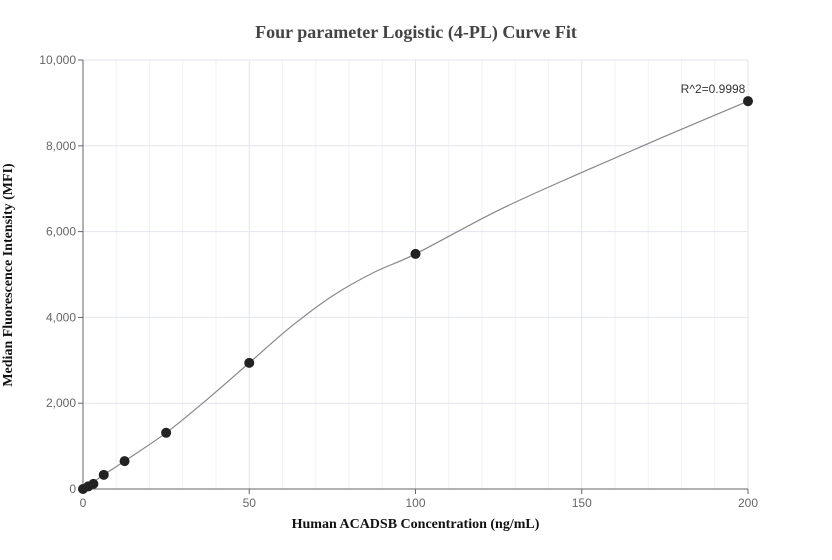 This screenshot has height=560, width=832. I want to click on x-tick-label: 100, so click(415, 503).